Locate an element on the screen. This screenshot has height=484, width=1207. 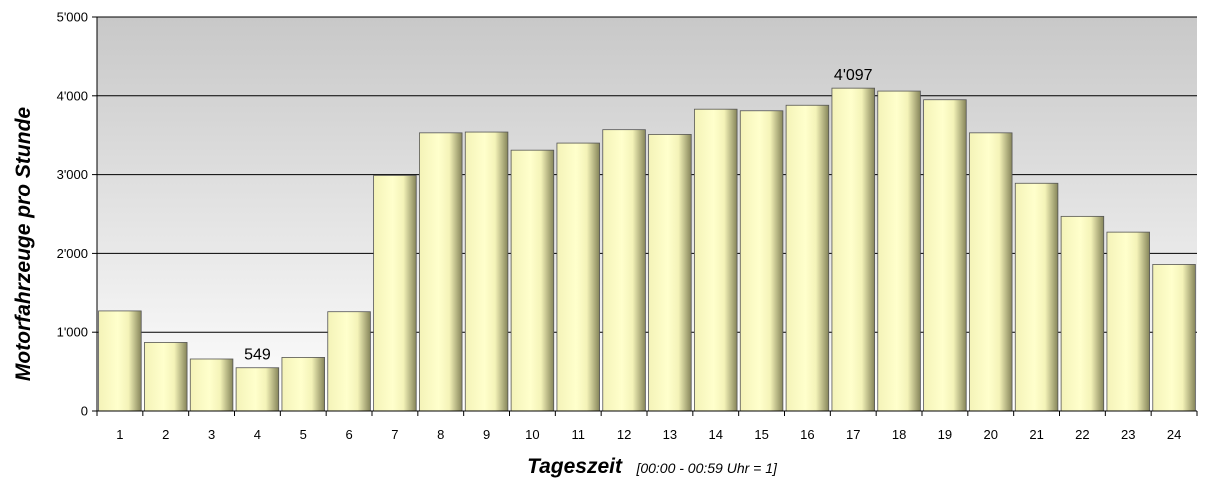
x-tick-label: 7 is located at coordinates (394, 434).